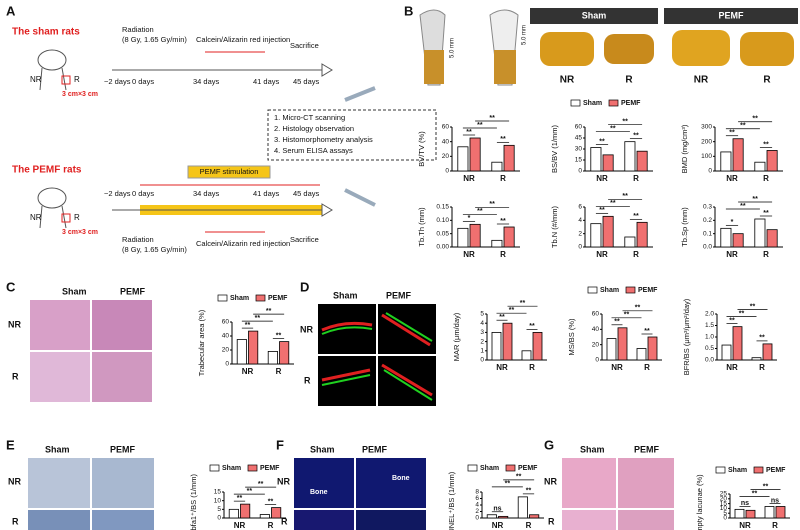  Describe the element at coordinates (206, 193) in the screenshot. I see `day: 34 days` at that location.